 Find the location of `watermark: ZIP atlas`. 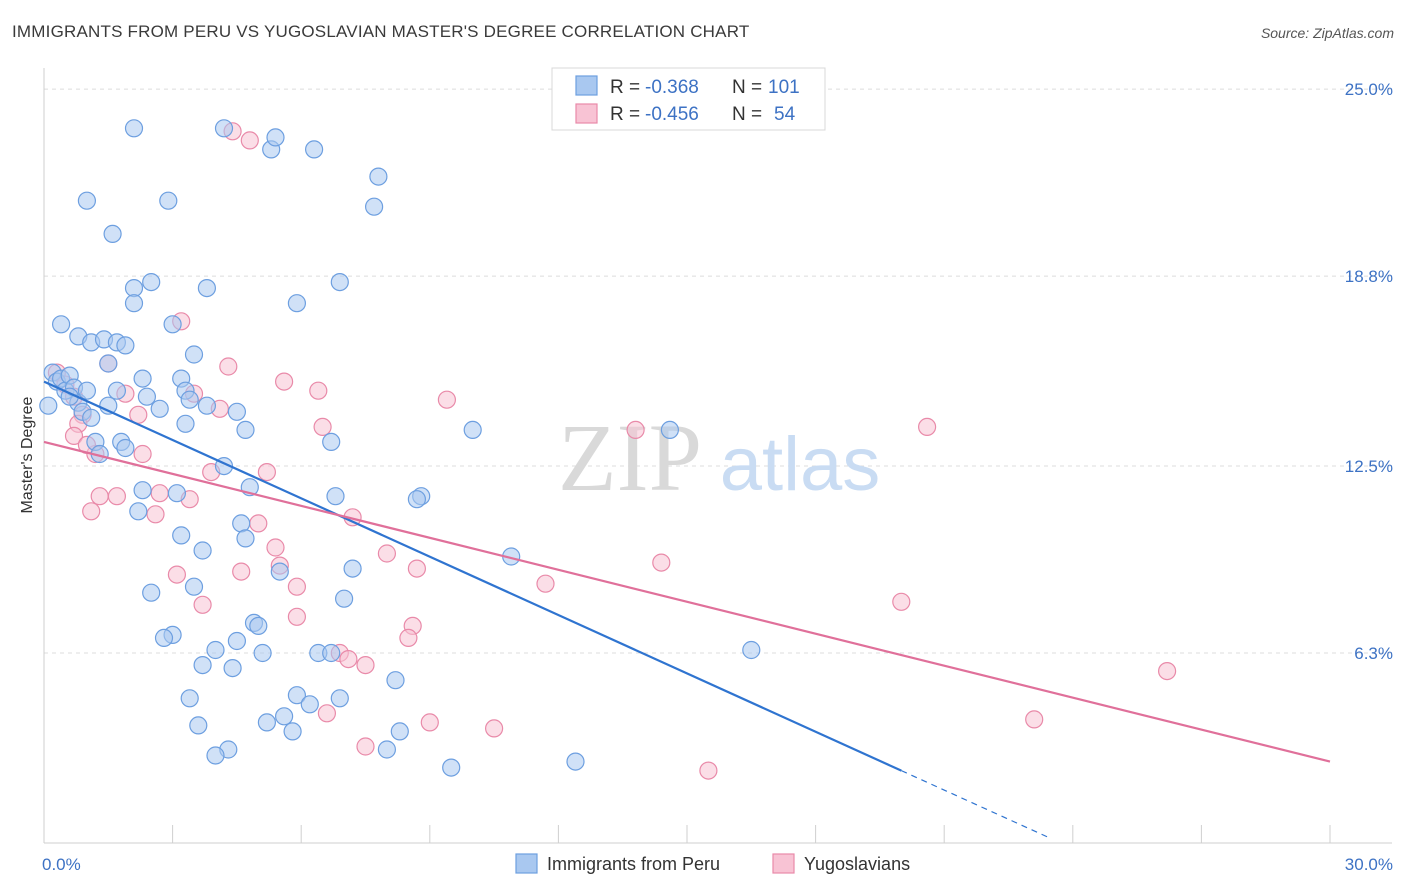

watermark: ZIP atlas is located at coordinates (719, 457).